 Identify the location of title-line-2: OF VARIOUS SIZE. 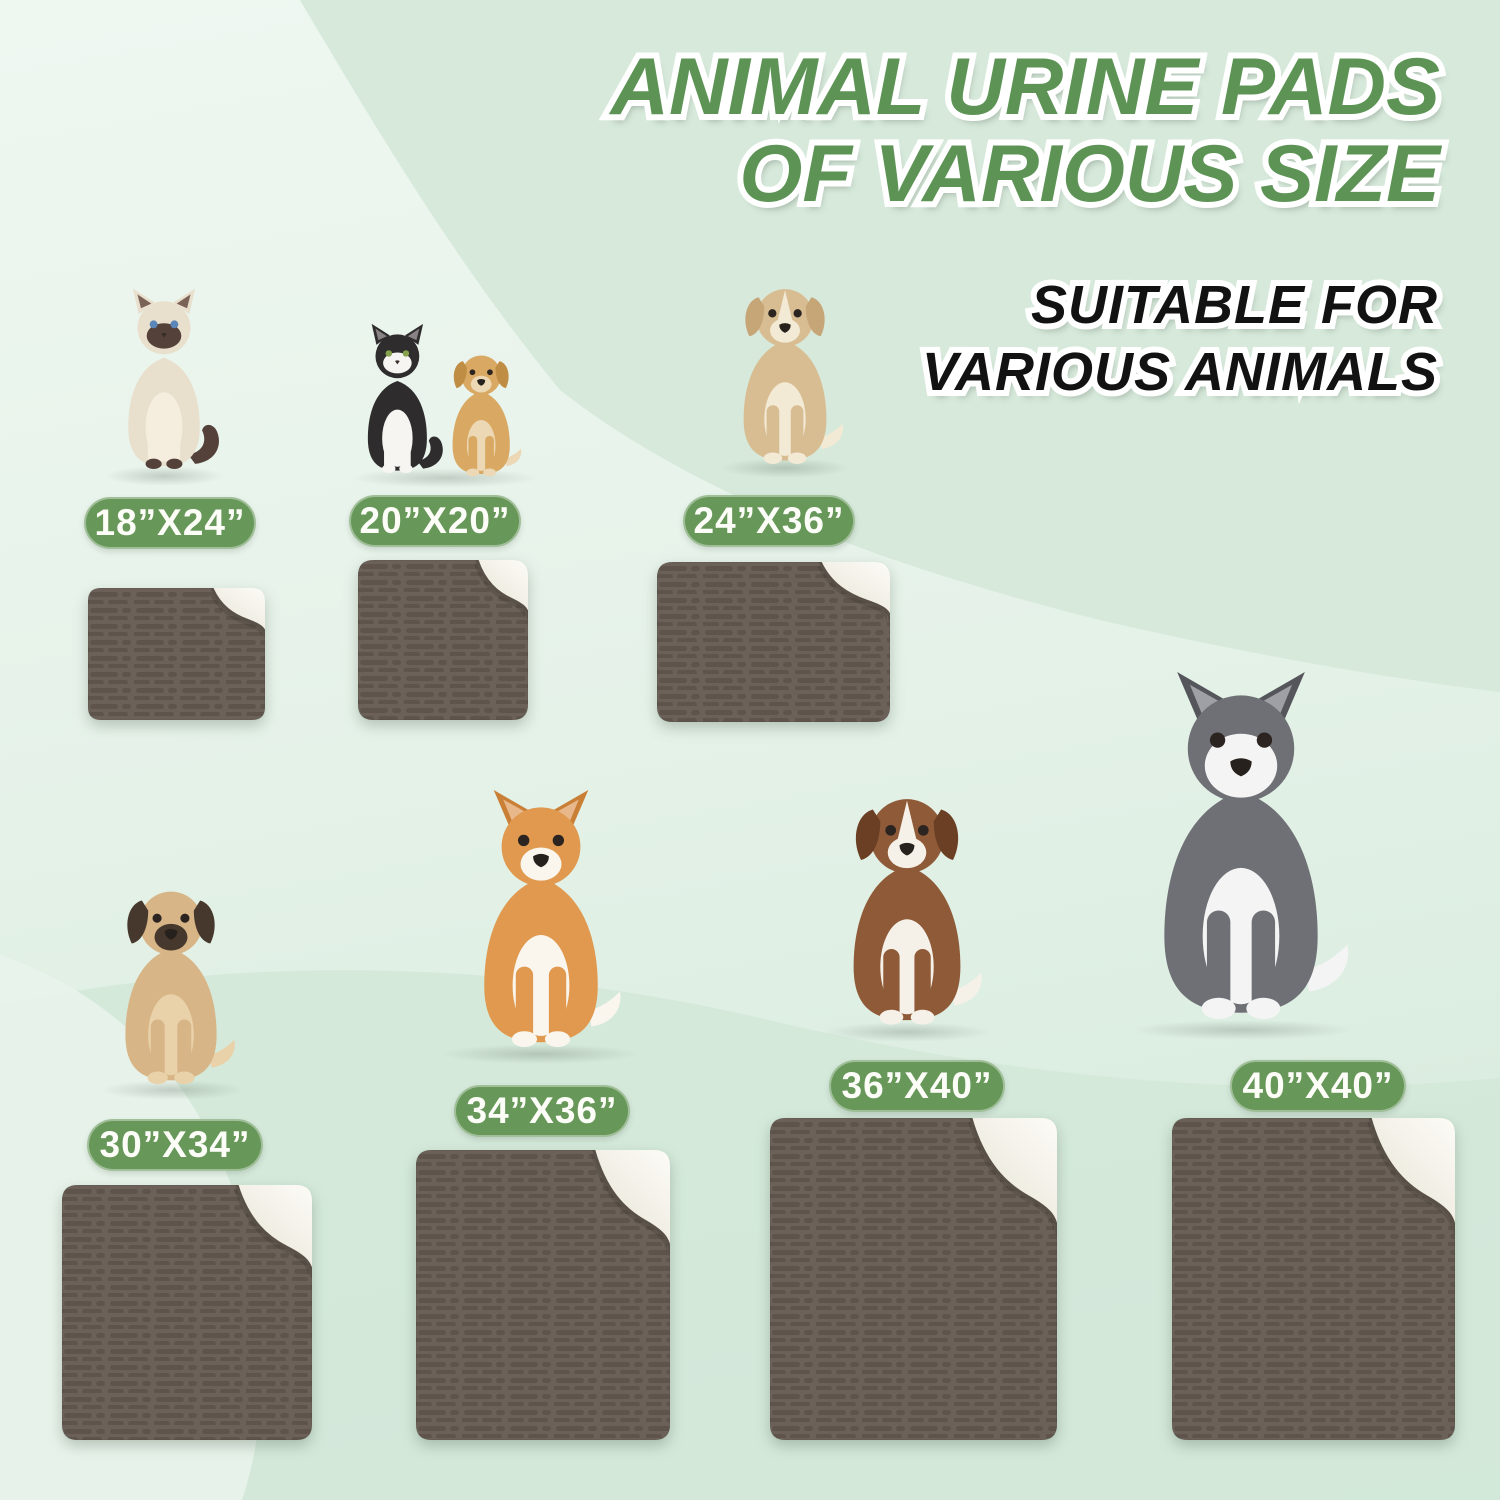
(1025, 174).